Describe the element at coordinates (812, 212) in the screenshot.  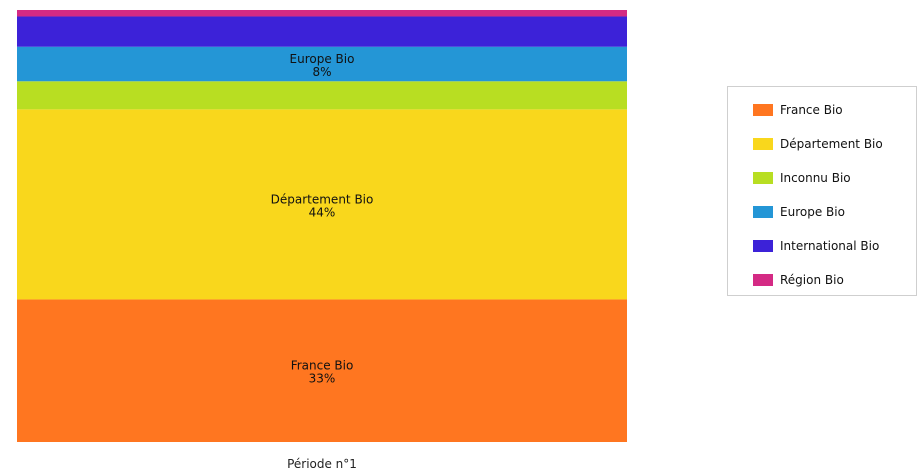
I see `legend-label: Europe Bio` at that location.